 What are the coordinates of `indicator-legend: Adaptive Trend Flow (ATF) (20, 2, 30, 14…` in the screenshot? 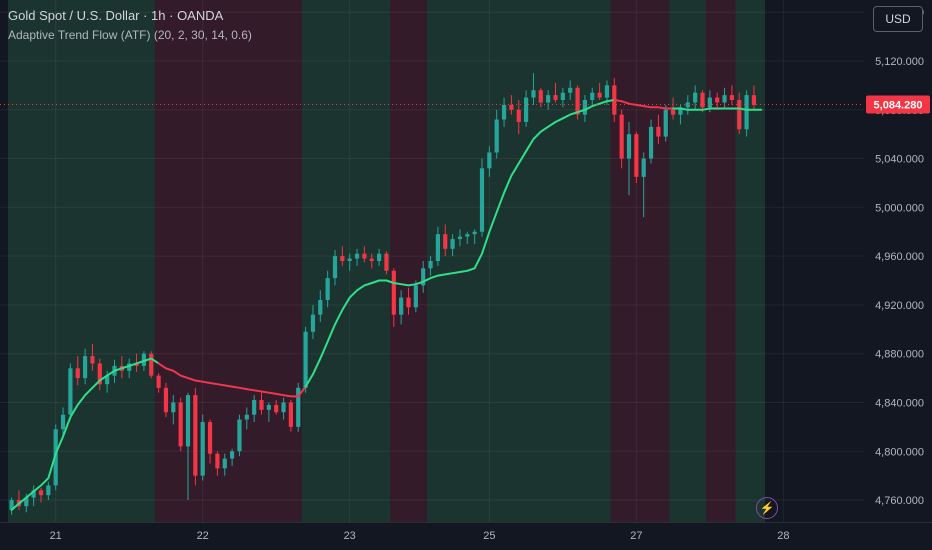 It's located at (130, 35).